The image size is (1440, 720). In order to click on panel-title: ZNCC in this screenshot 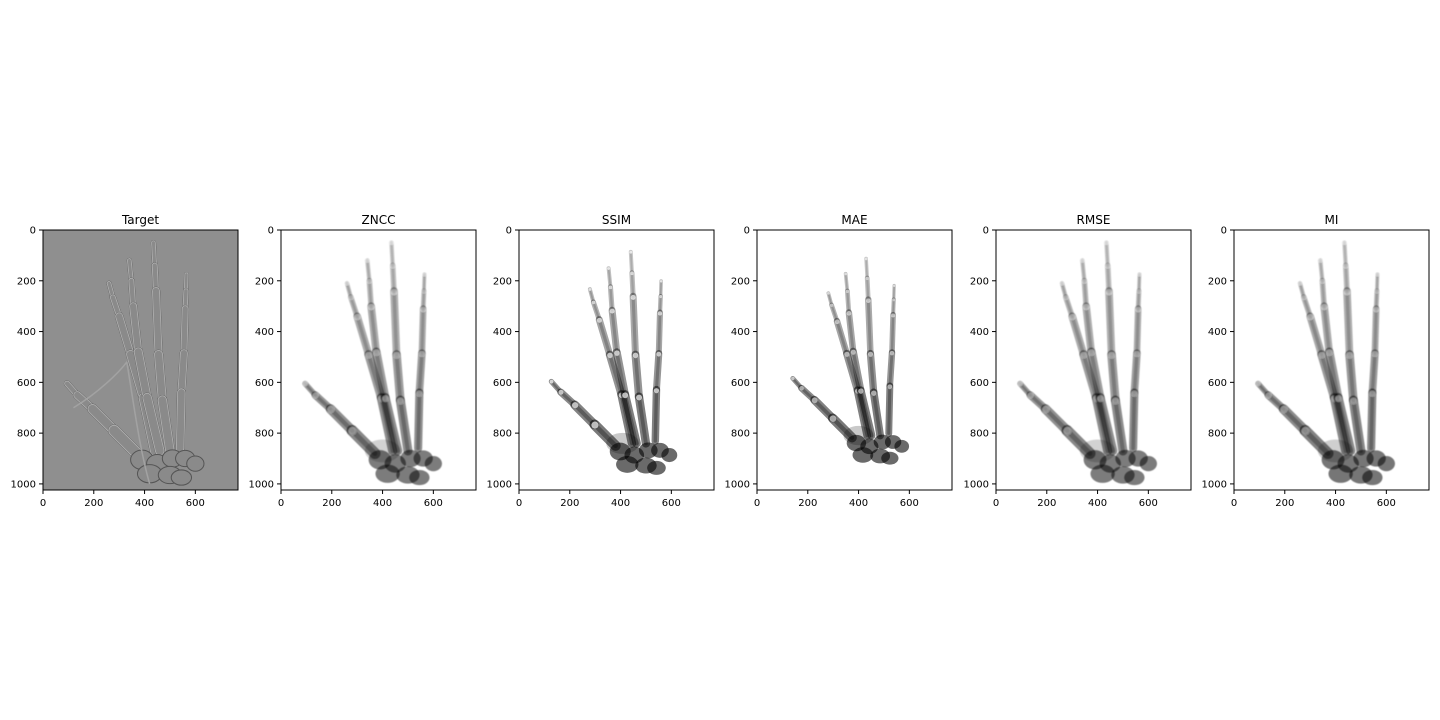, I will do `click(379, 220)`.